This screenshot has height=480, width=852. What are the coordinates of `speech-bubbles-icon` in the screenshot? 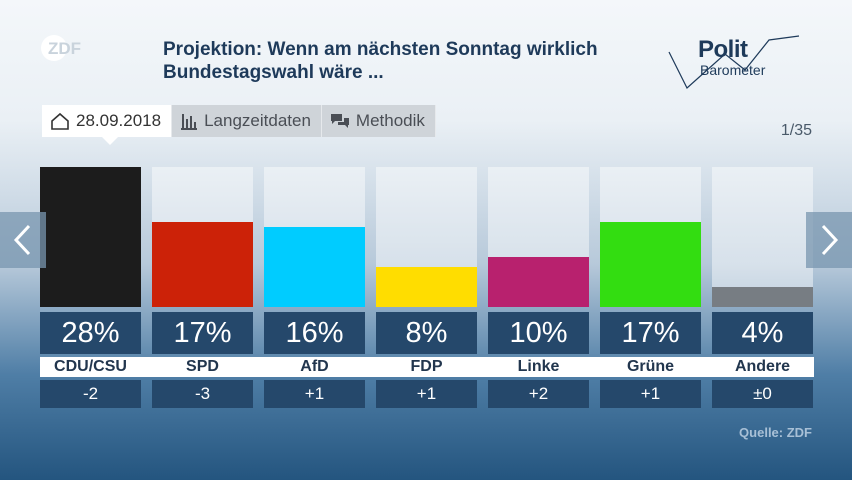 It's located at (340, 121).